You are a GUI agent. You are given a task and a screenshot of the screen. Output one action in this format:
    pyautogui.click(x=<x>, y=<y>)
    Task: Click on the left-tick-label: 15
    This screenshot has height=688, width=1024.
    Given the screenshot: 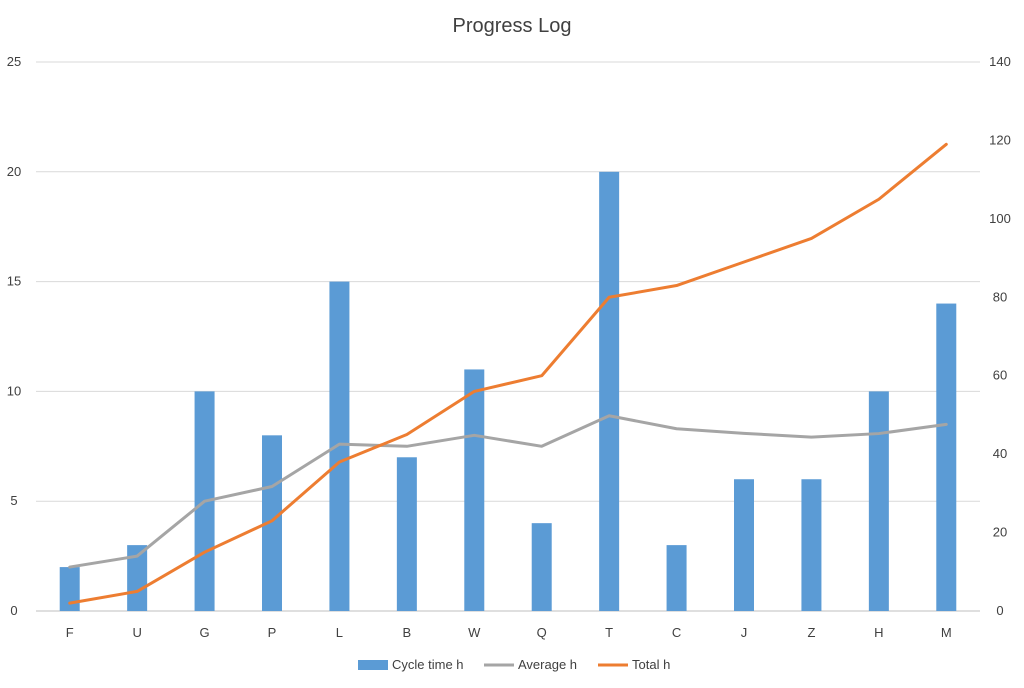 What is the action you would take?
    pyautogui.click(x=14, y=281)
    